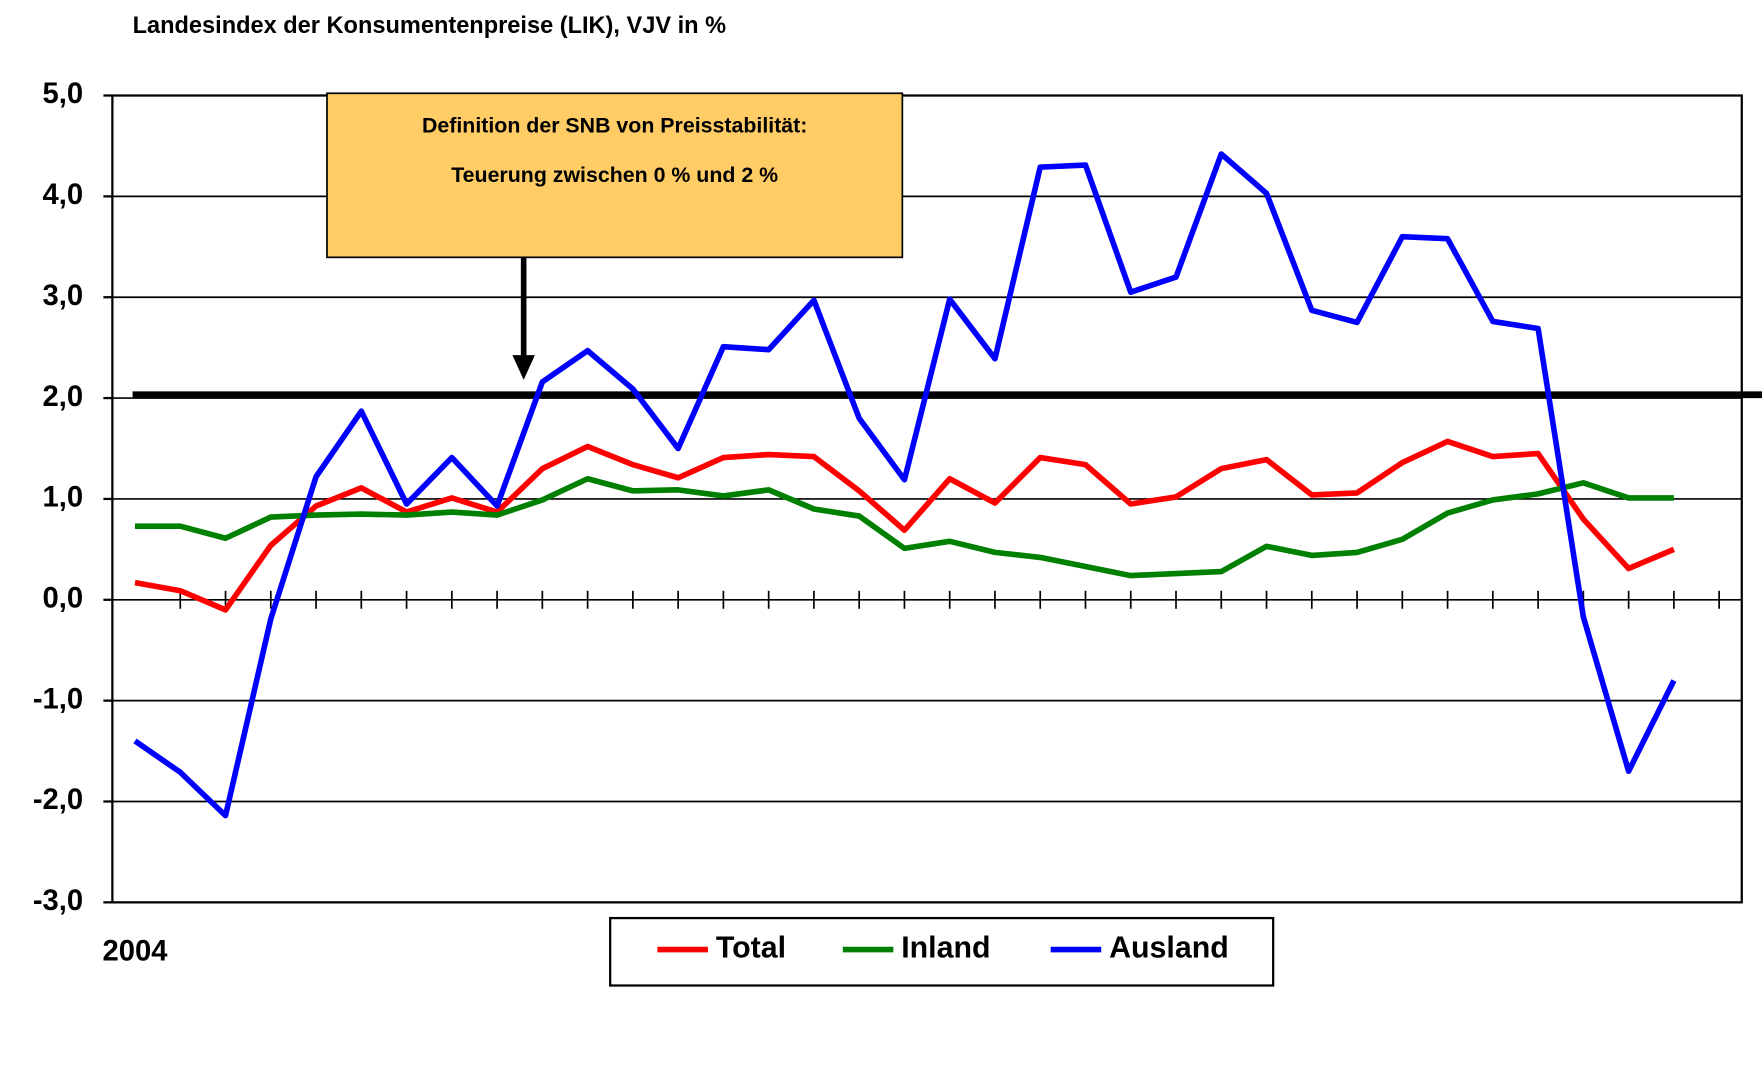  What do you see at coordinates (63, 94) in the screenshot?
I see `y-tick-label: 5,0` at bounding box center [63, 94].